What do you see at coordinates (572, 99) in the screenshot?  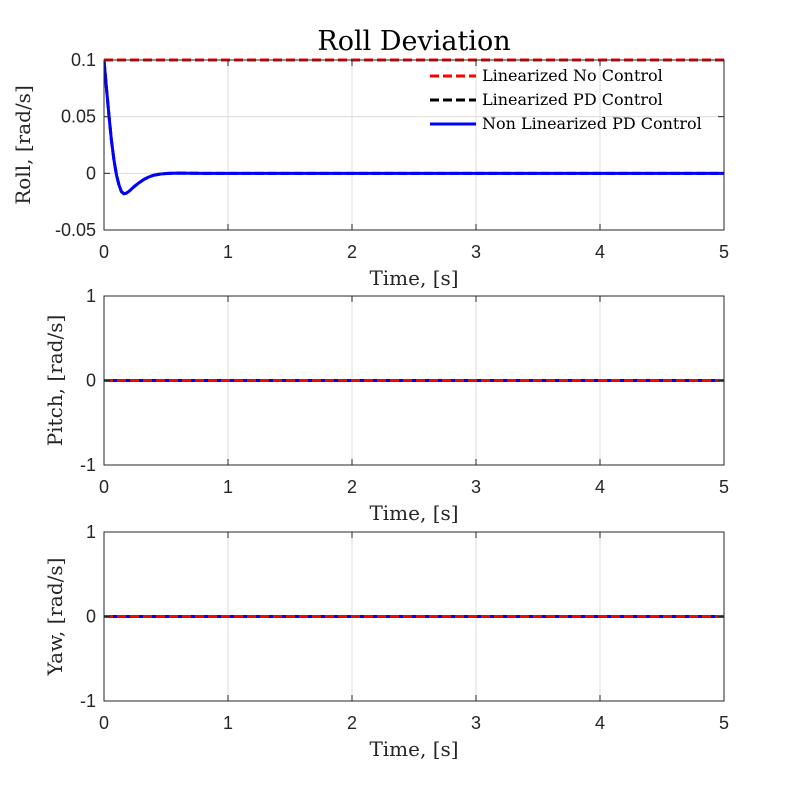 I see `legend-entry: Linearized PD Control` at bounding box center [572, 99].